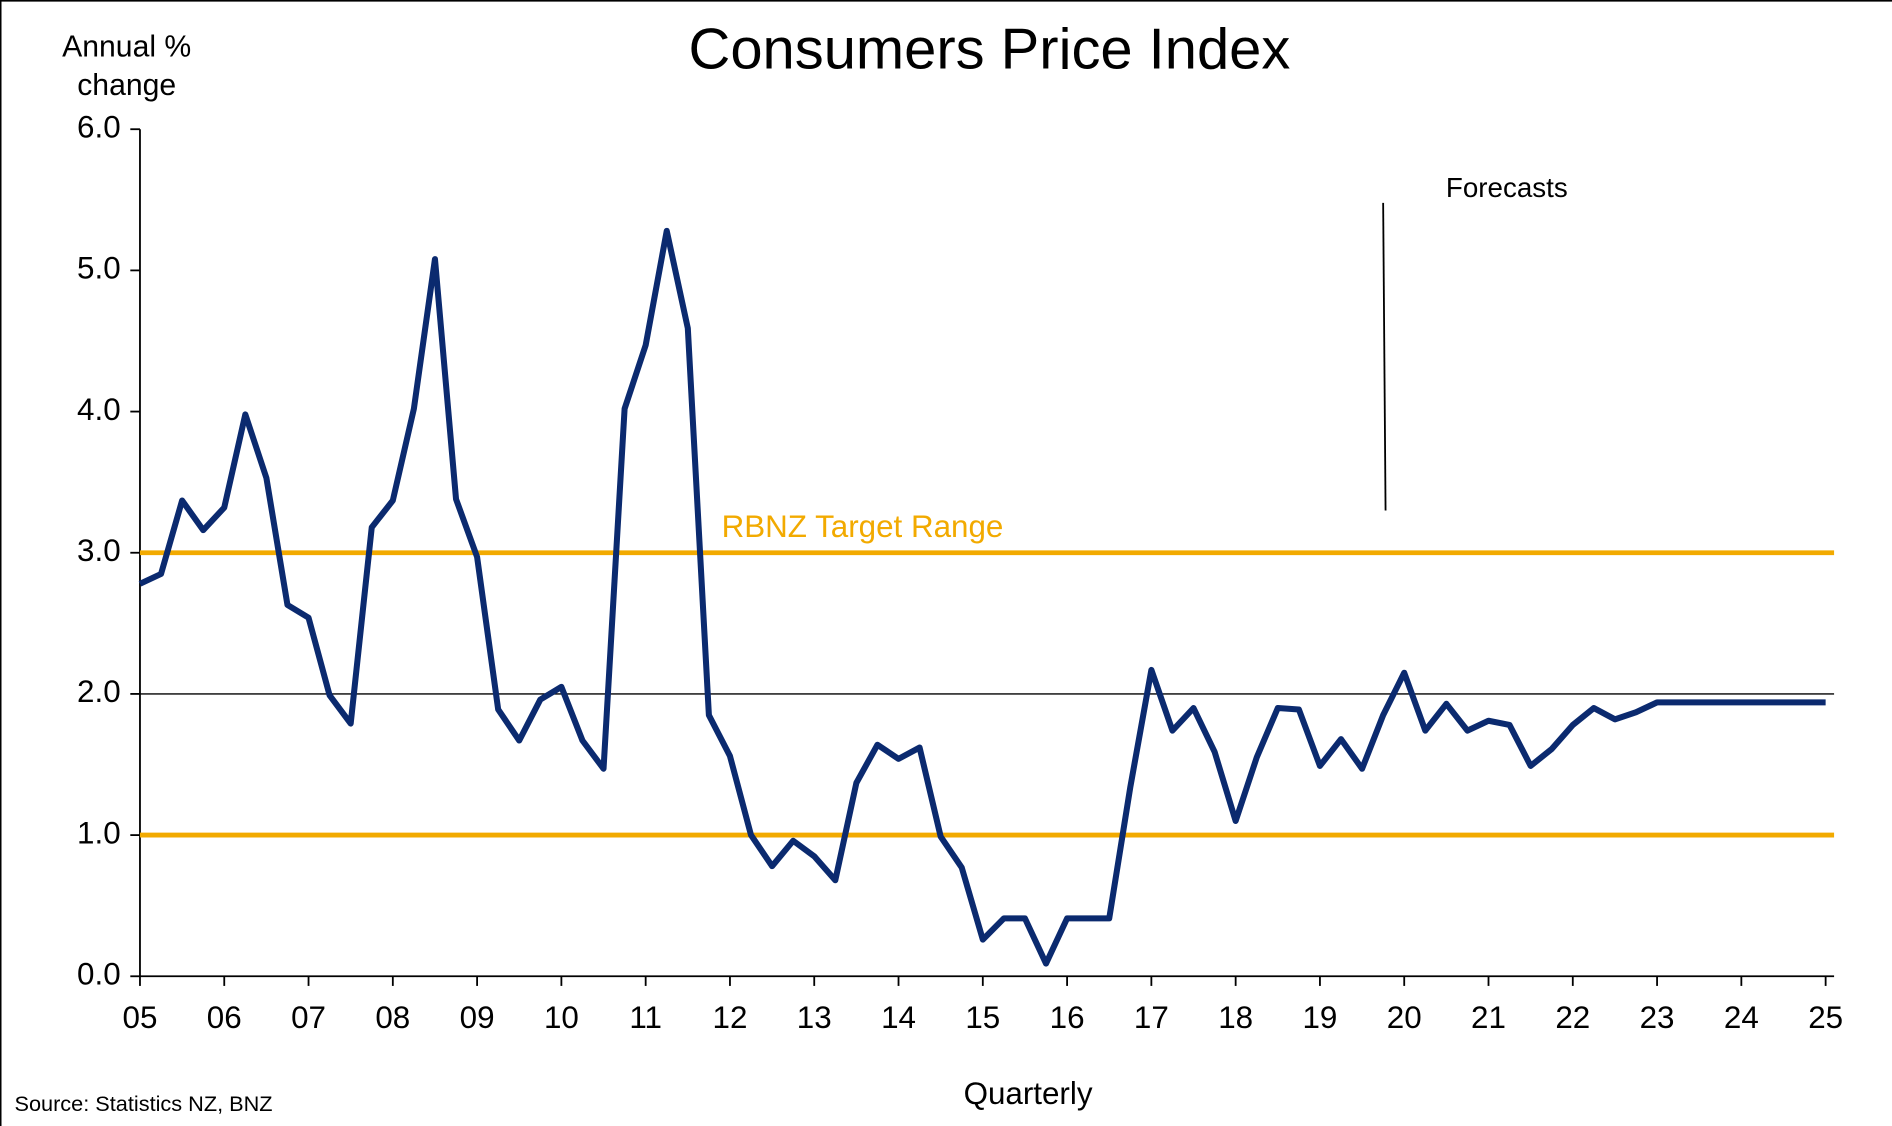 This screenshot has height=1126, width=1892. Describe the element at coordinates (1319, 1017) in the screenshot. I see `x-tick-label: 19` at that location.